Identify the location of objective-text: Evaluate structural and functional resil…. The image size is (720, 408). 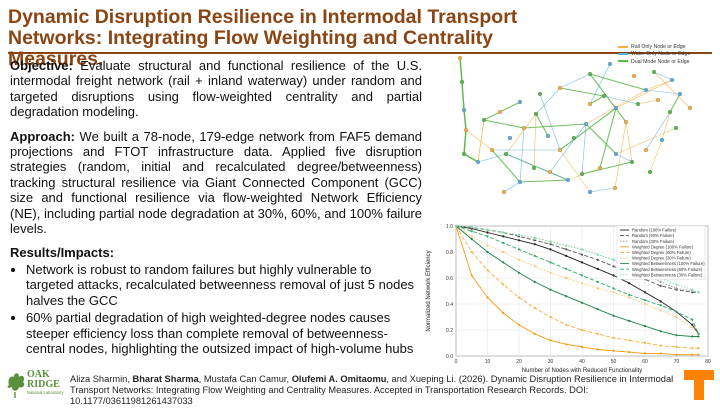
(216, 89).